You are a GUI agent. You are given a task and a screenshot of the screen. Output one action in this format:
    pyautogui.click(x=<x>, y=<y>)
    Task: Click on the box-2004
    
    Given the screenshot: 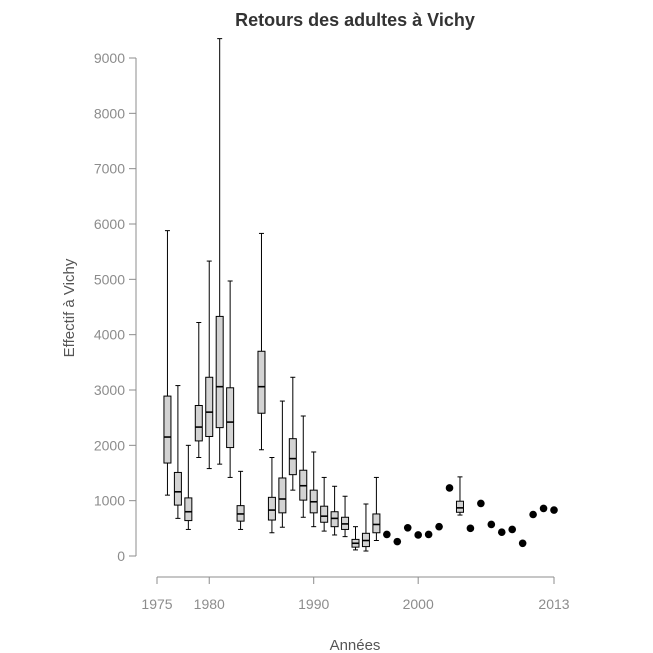 What is the action you would take?
    pyautogui.click(x=459, y=496)
    